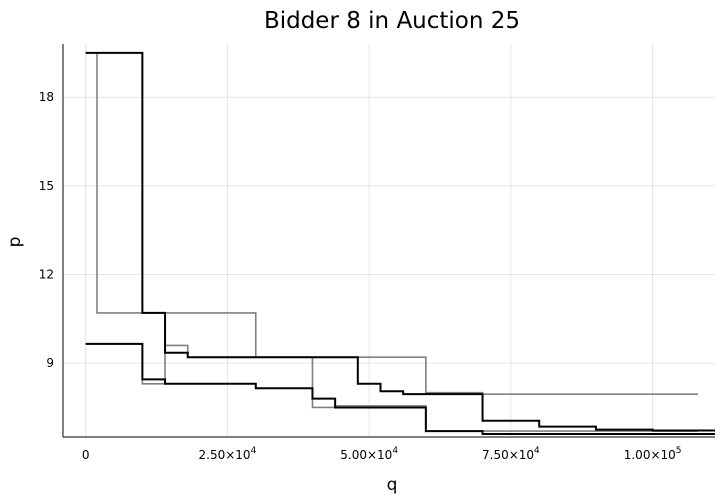 The image size is (715, 495). Describe the element at coordinates (679, 451) in the screenshot. I see `x-tick-exponent: 5` at that location.